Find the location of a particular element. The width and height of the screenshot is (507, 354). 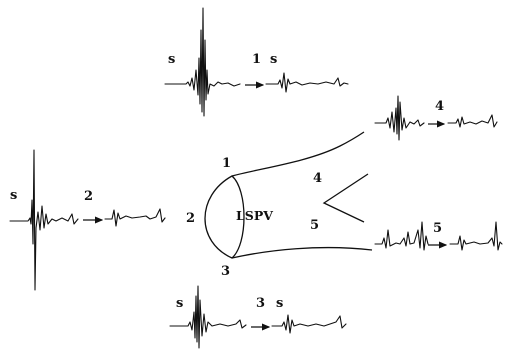

vein-label: LSPV is located at coordinates (254, 215).